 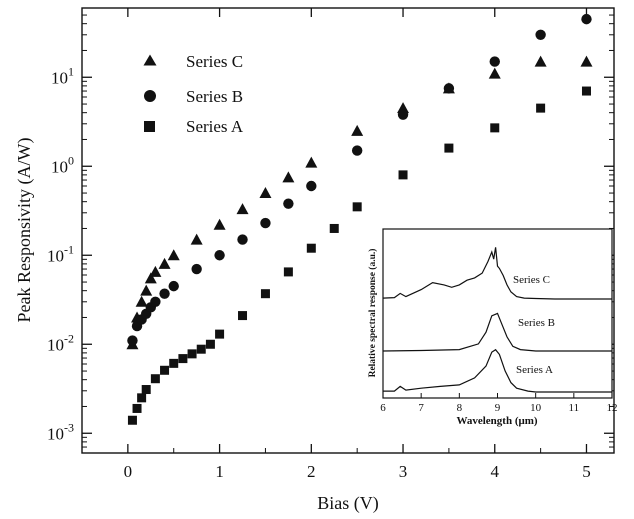 I want to click on x-tick-label: 3, so click(x=403, y=471).